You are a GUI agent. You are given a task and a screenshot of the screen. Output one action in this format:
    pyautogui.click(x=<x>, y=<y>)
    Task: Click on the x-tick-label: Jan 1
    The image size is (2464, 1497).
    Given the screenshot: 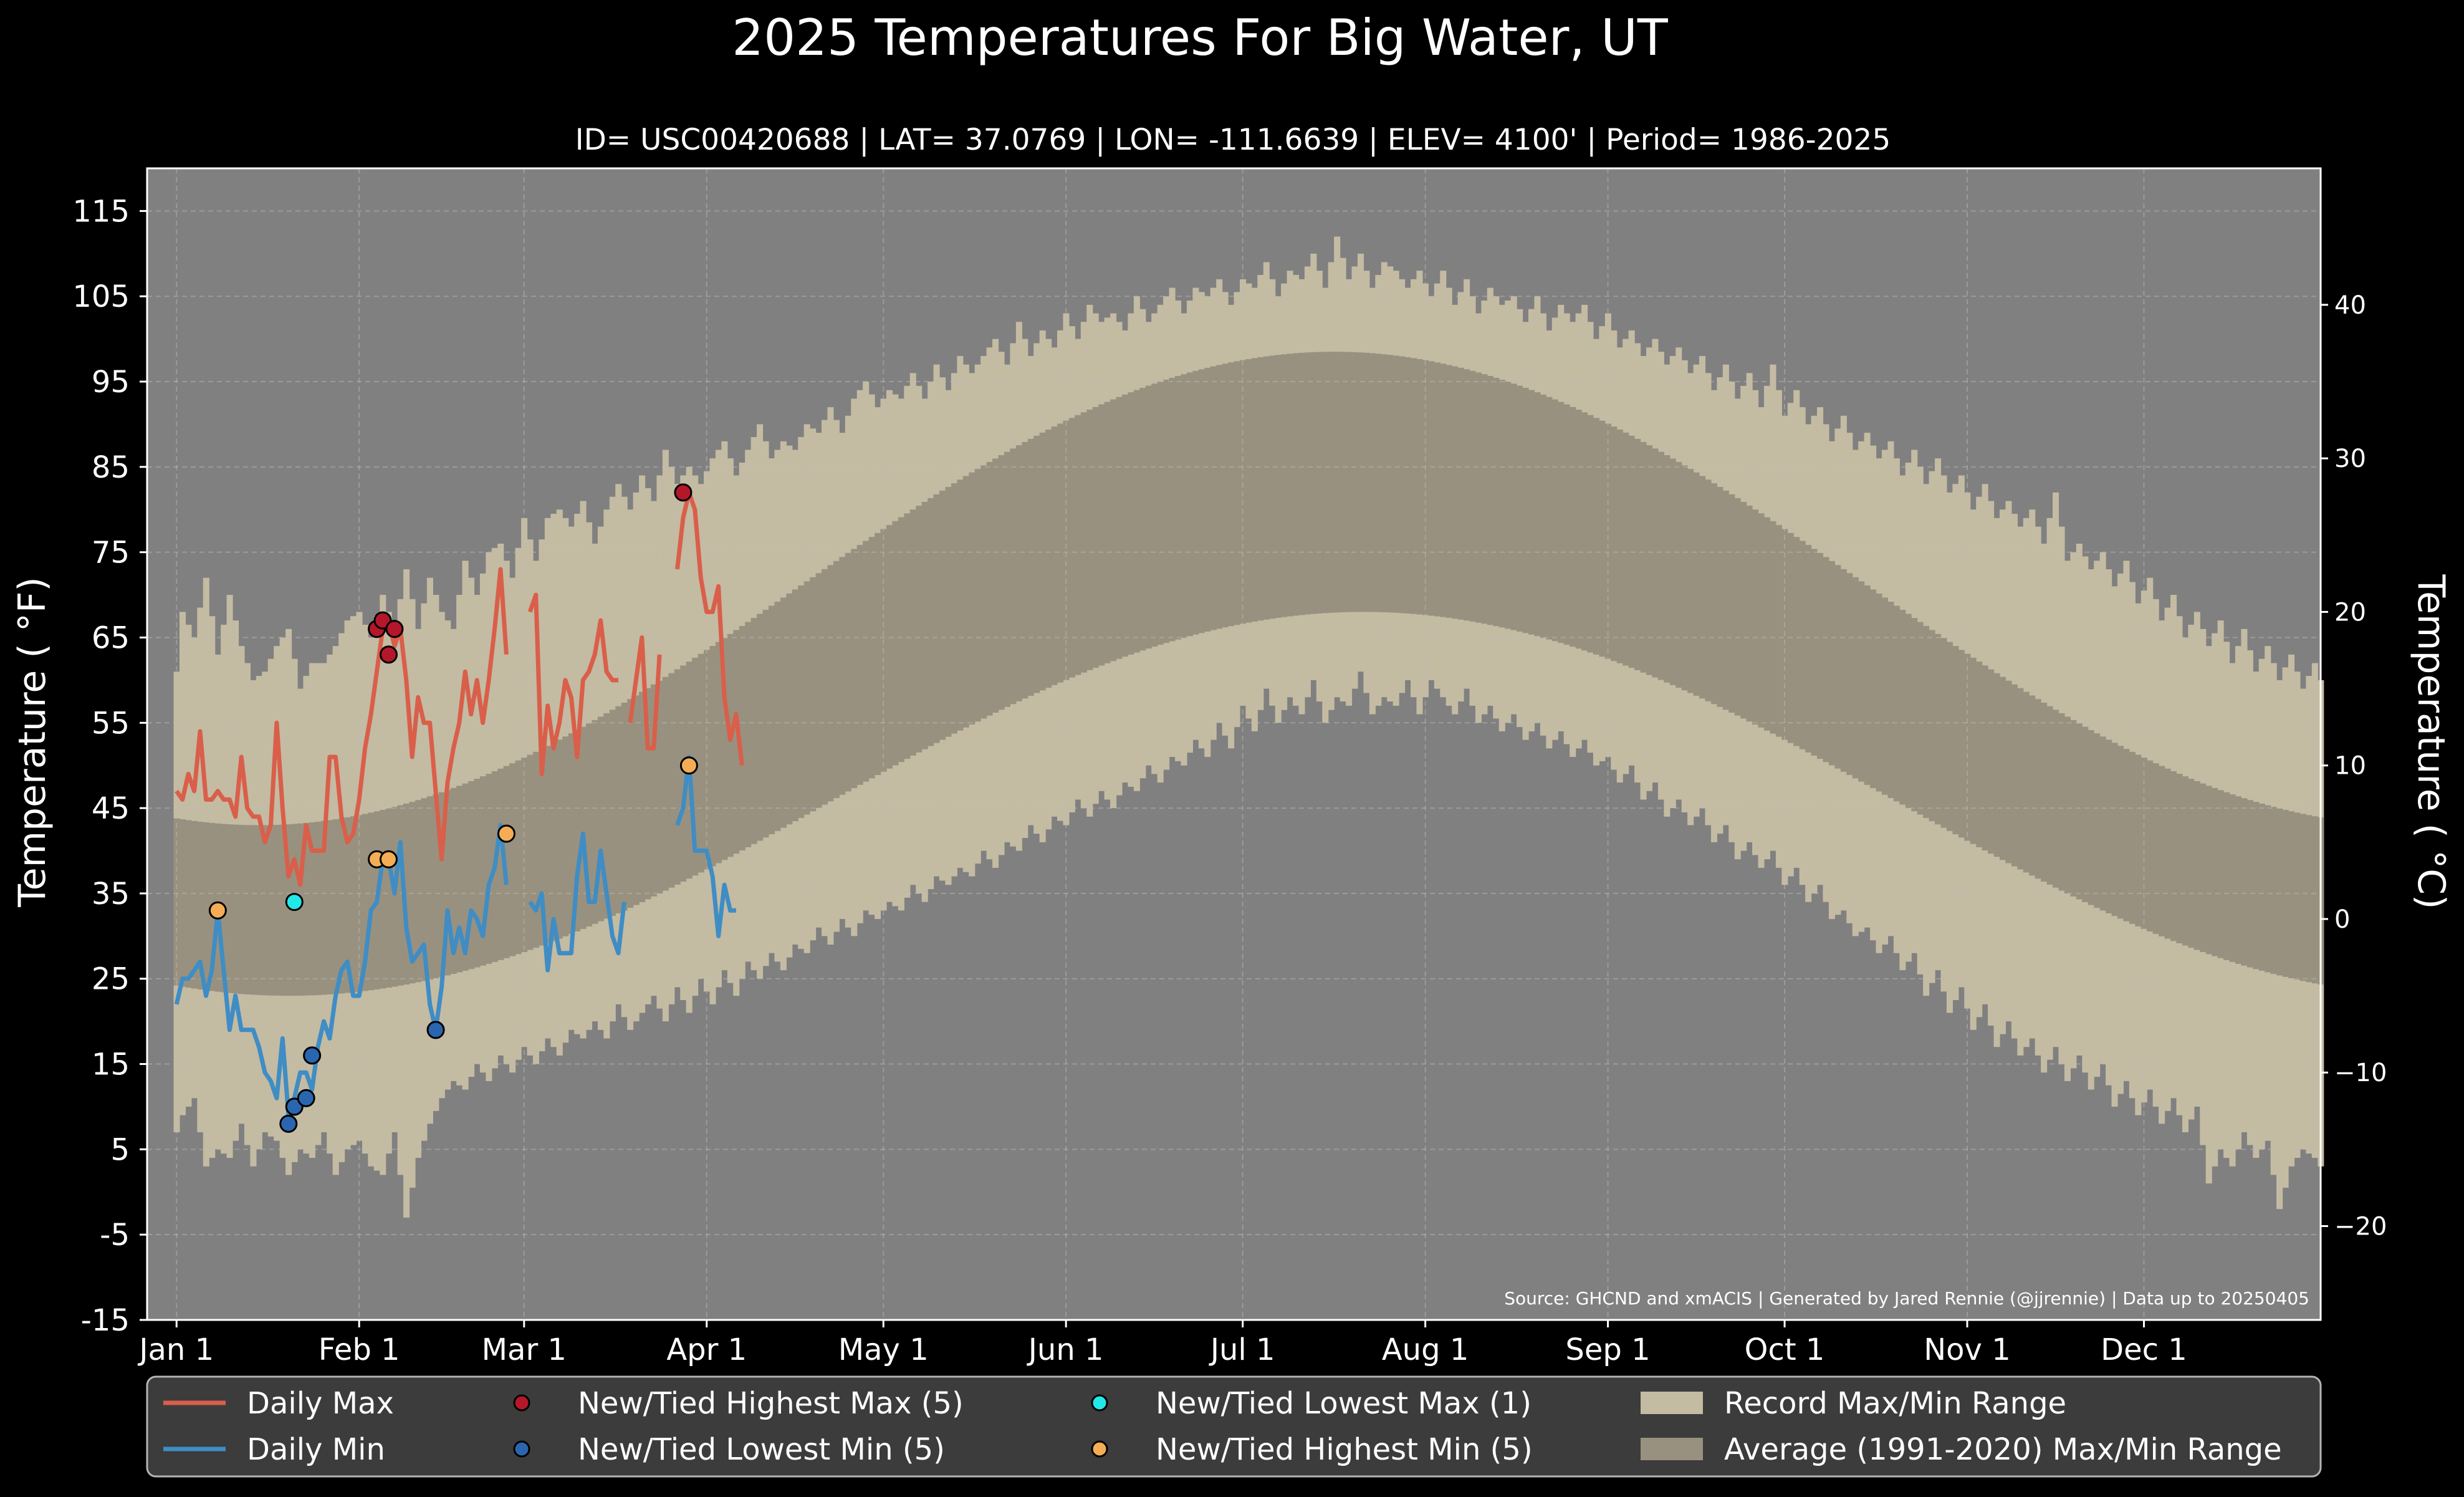 What is the action you would take?
    pyautogui.click(x=175, y=1349)
    